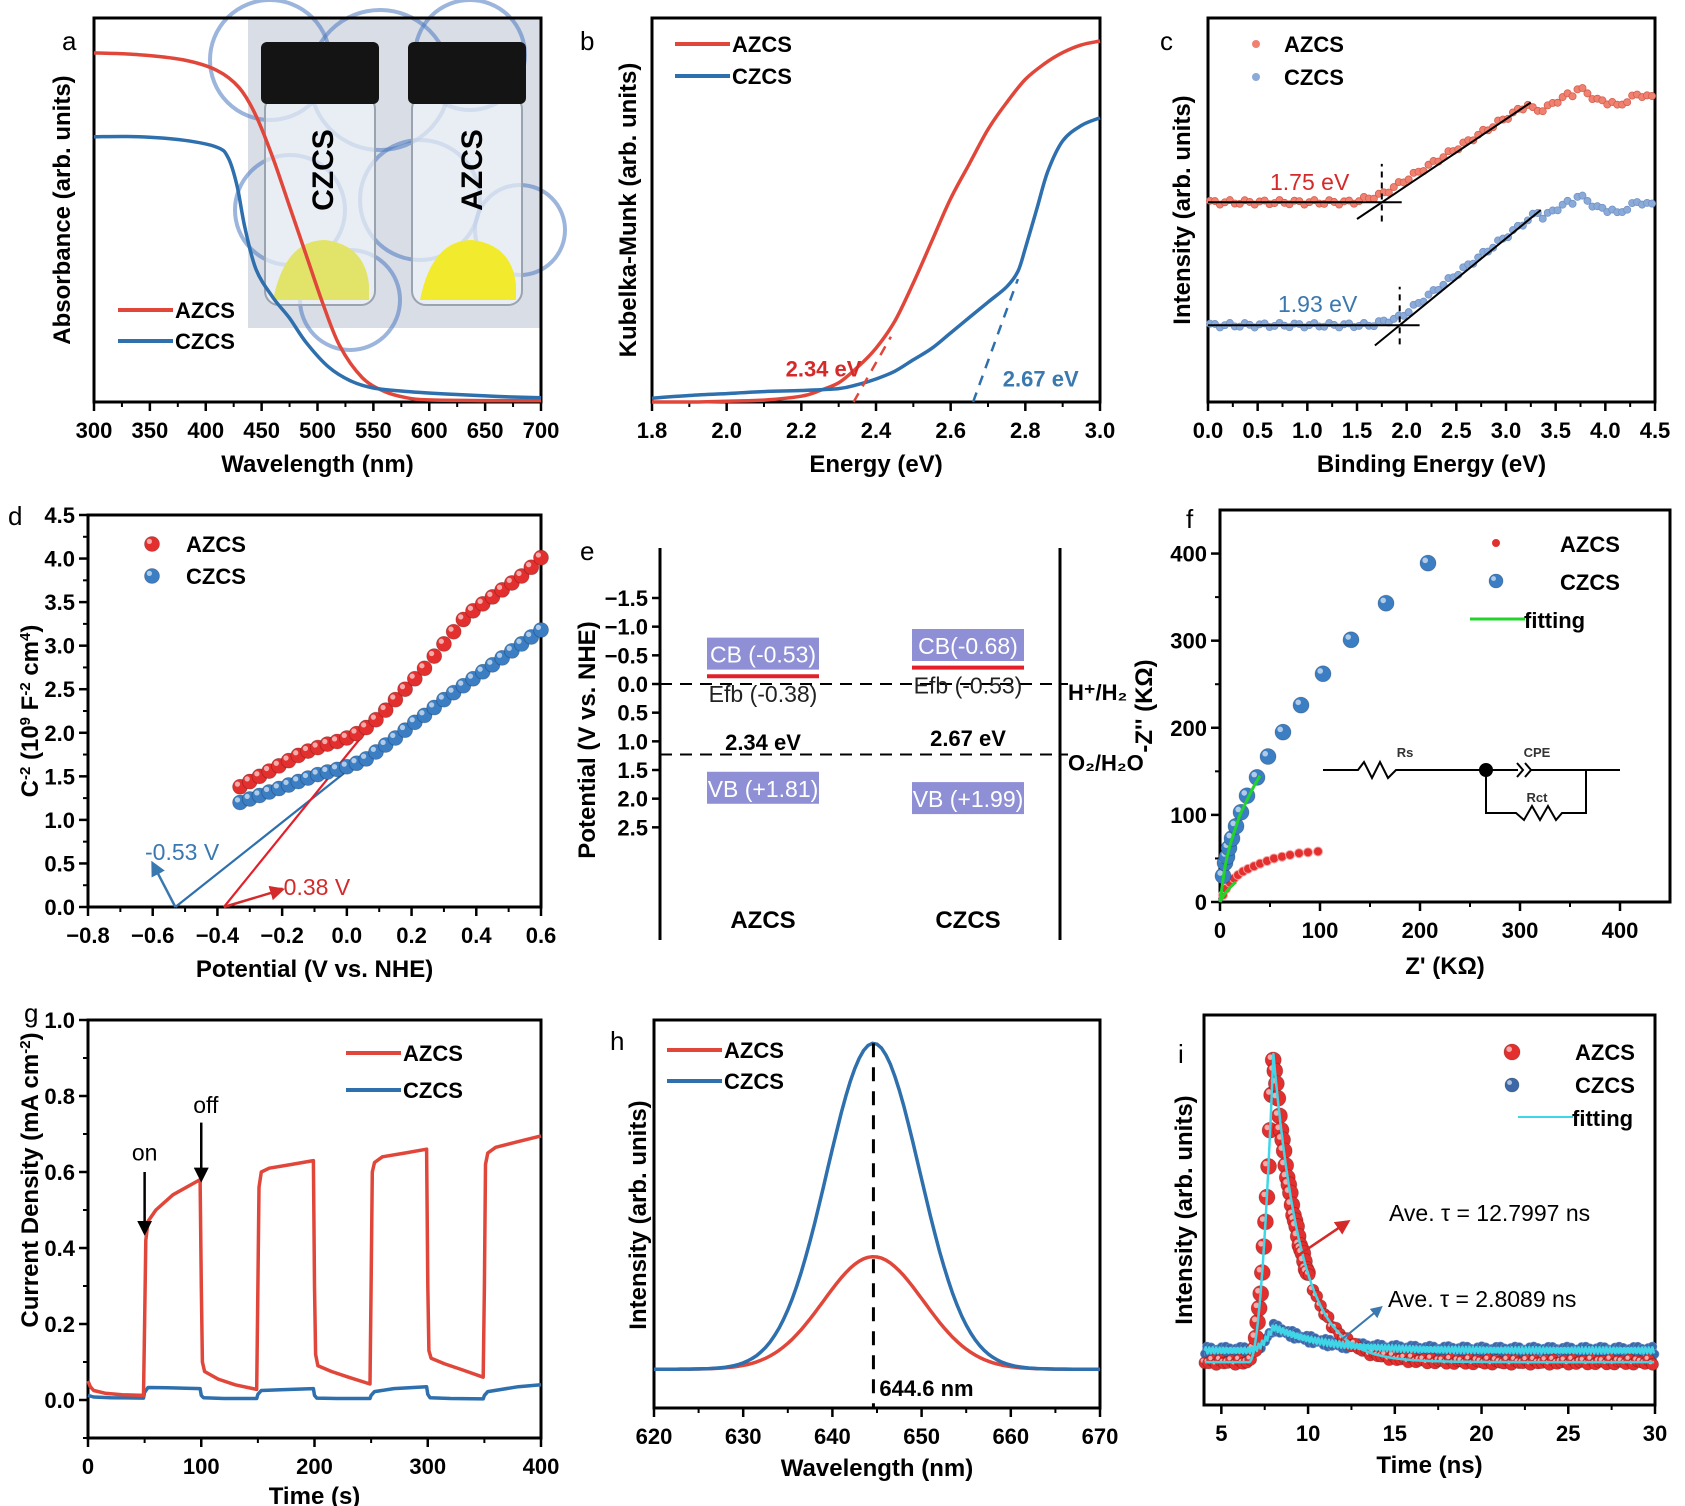 This screenshot has height=1506, width=1685. I want to click on x-axis-title: Z' (KΩ), so click(1445, 966).